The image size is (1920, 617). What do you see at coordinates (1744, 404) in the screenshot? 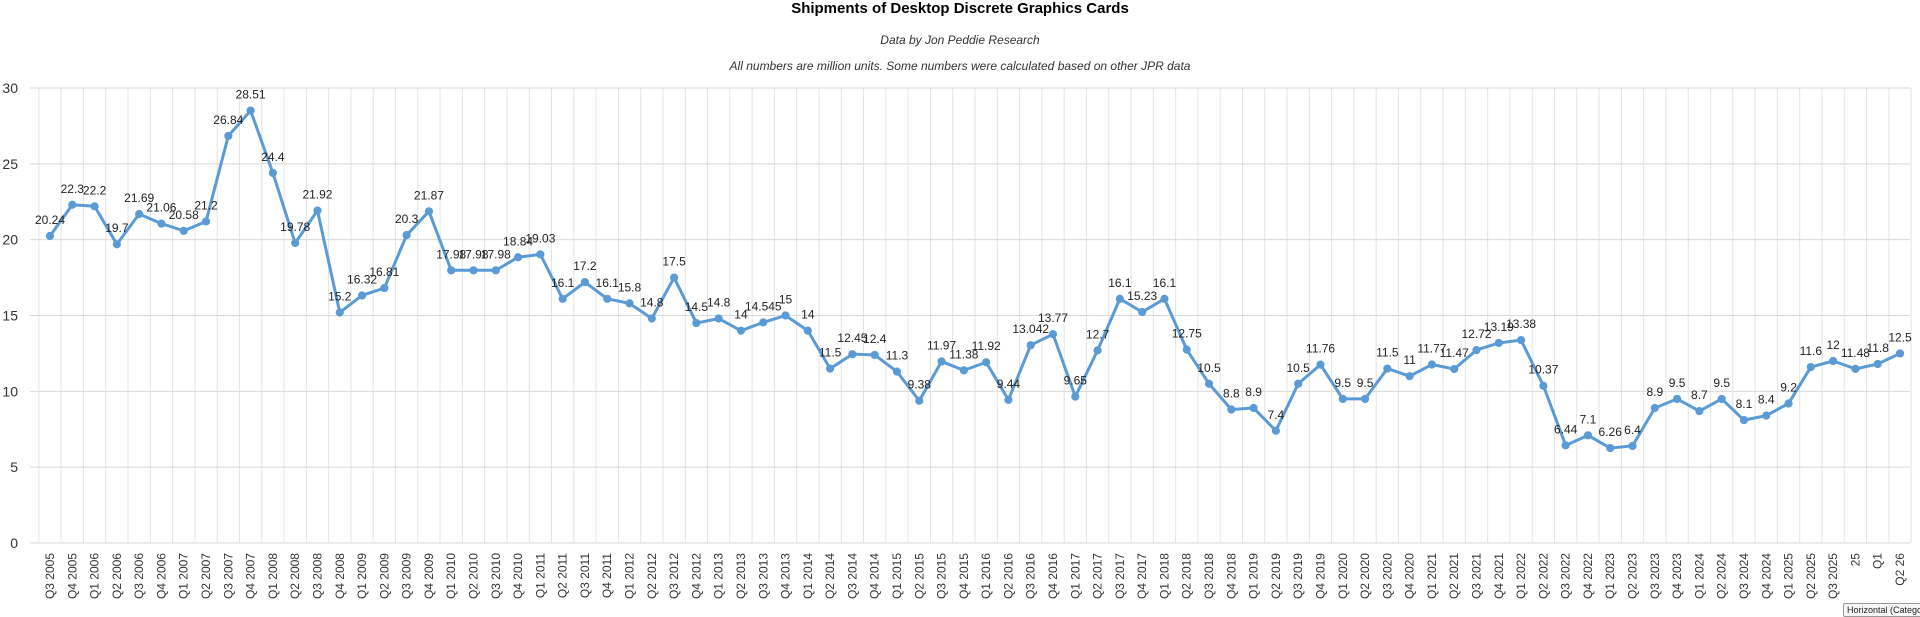
I see `data-label: 8.1` at bounding box center [1744, 404].